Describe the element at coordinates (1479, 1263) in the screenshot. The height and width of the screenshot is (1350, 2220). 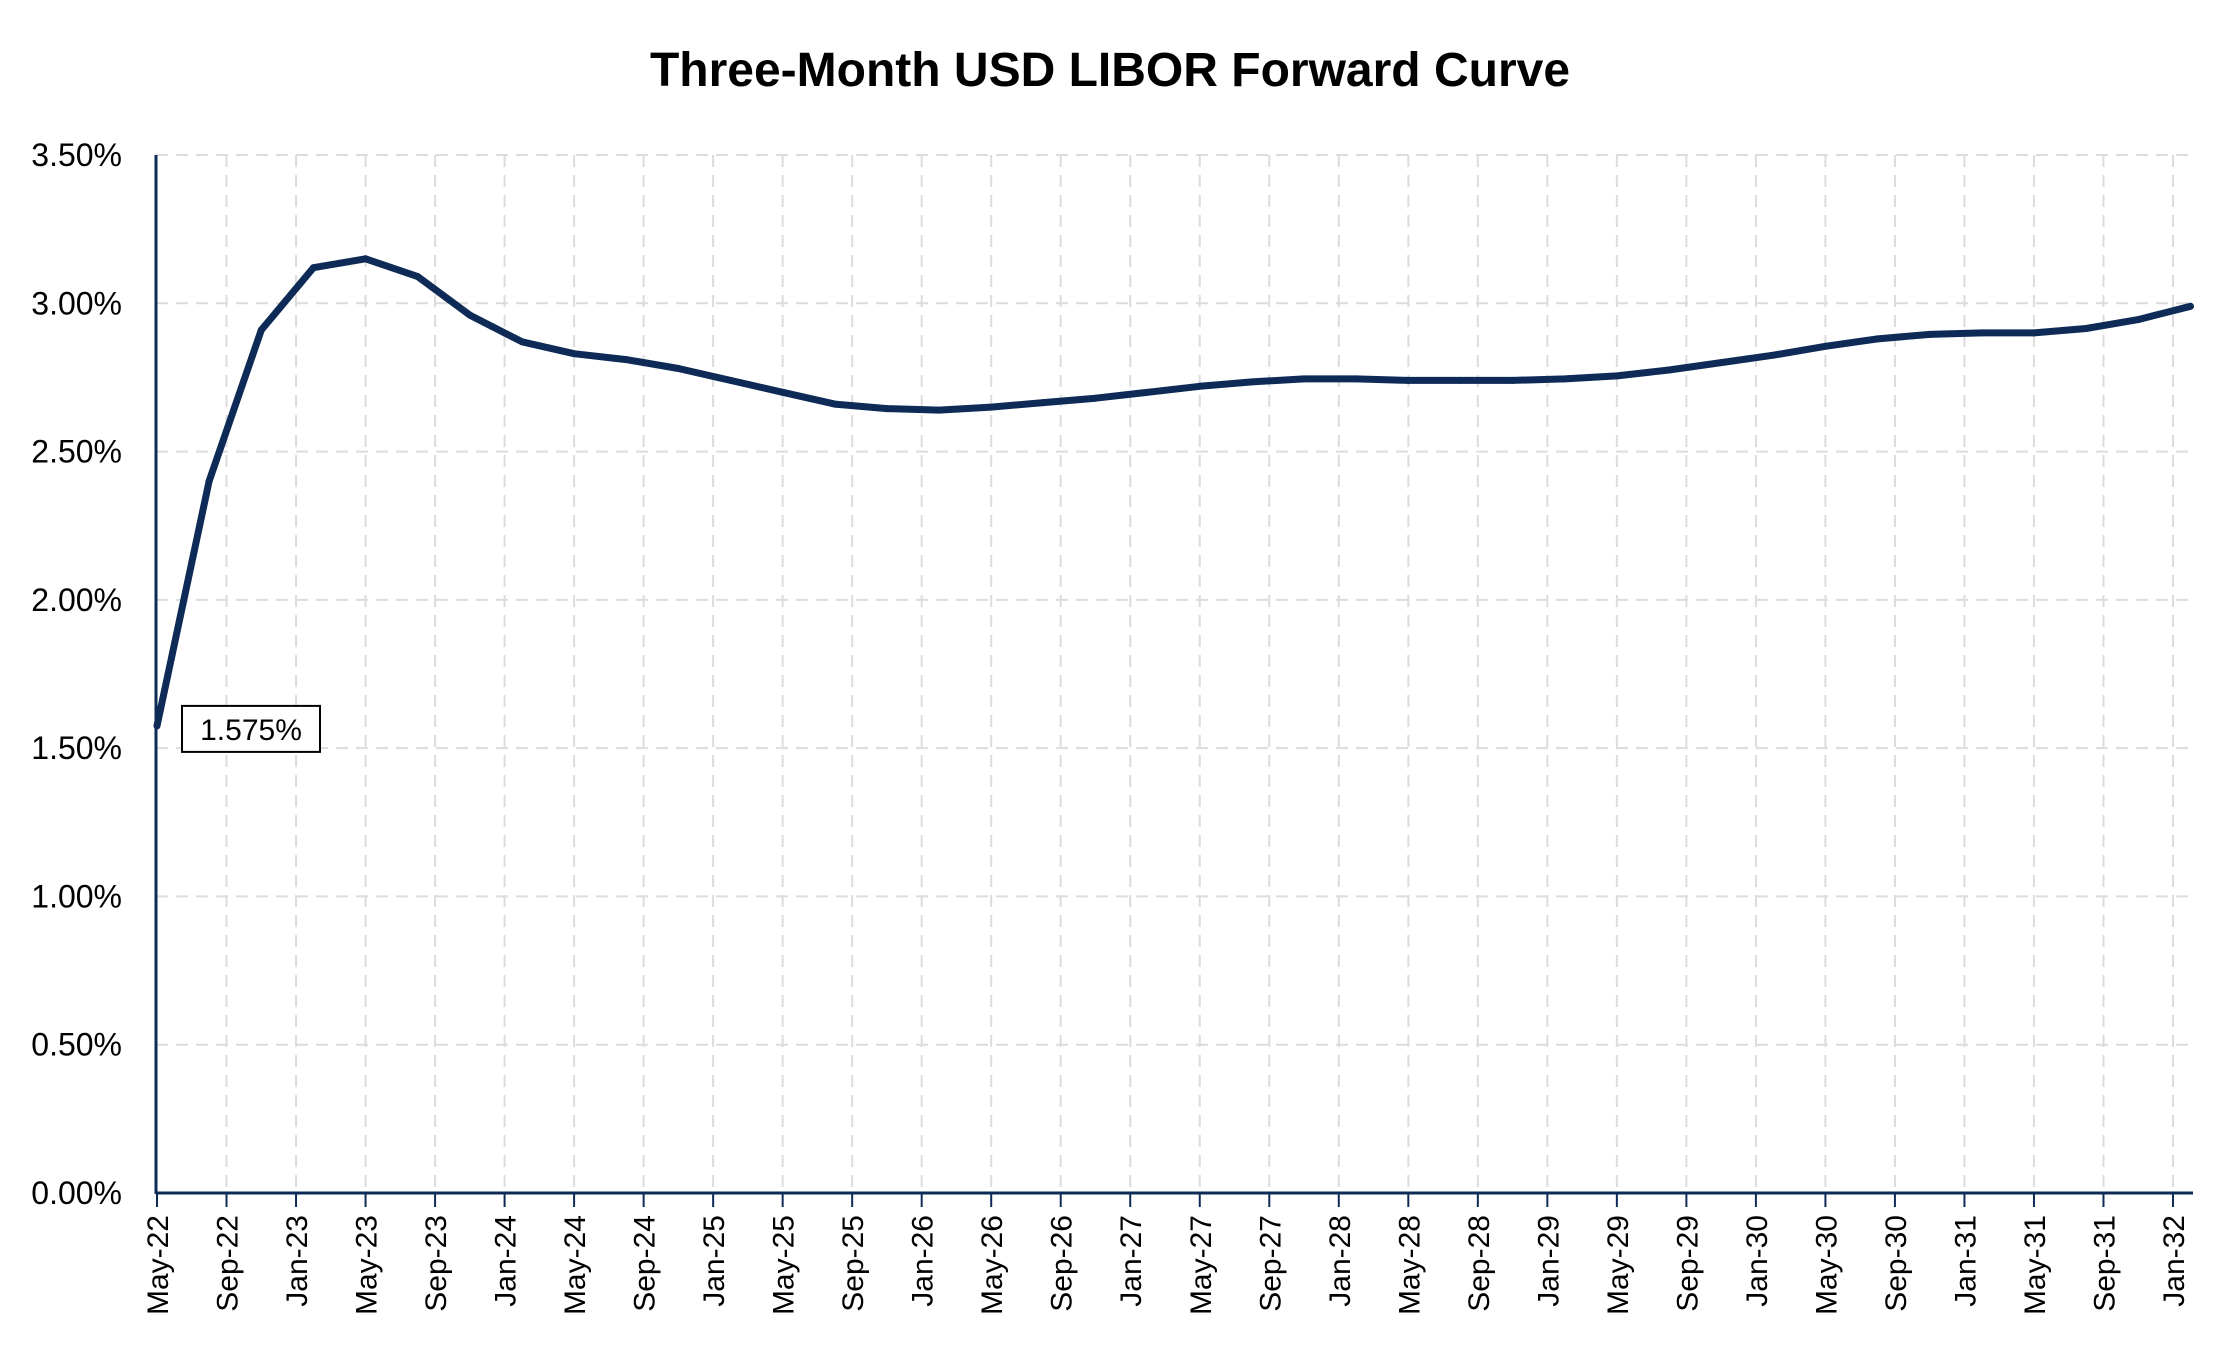
I see `x-tick-label: Sep-28` at that location.